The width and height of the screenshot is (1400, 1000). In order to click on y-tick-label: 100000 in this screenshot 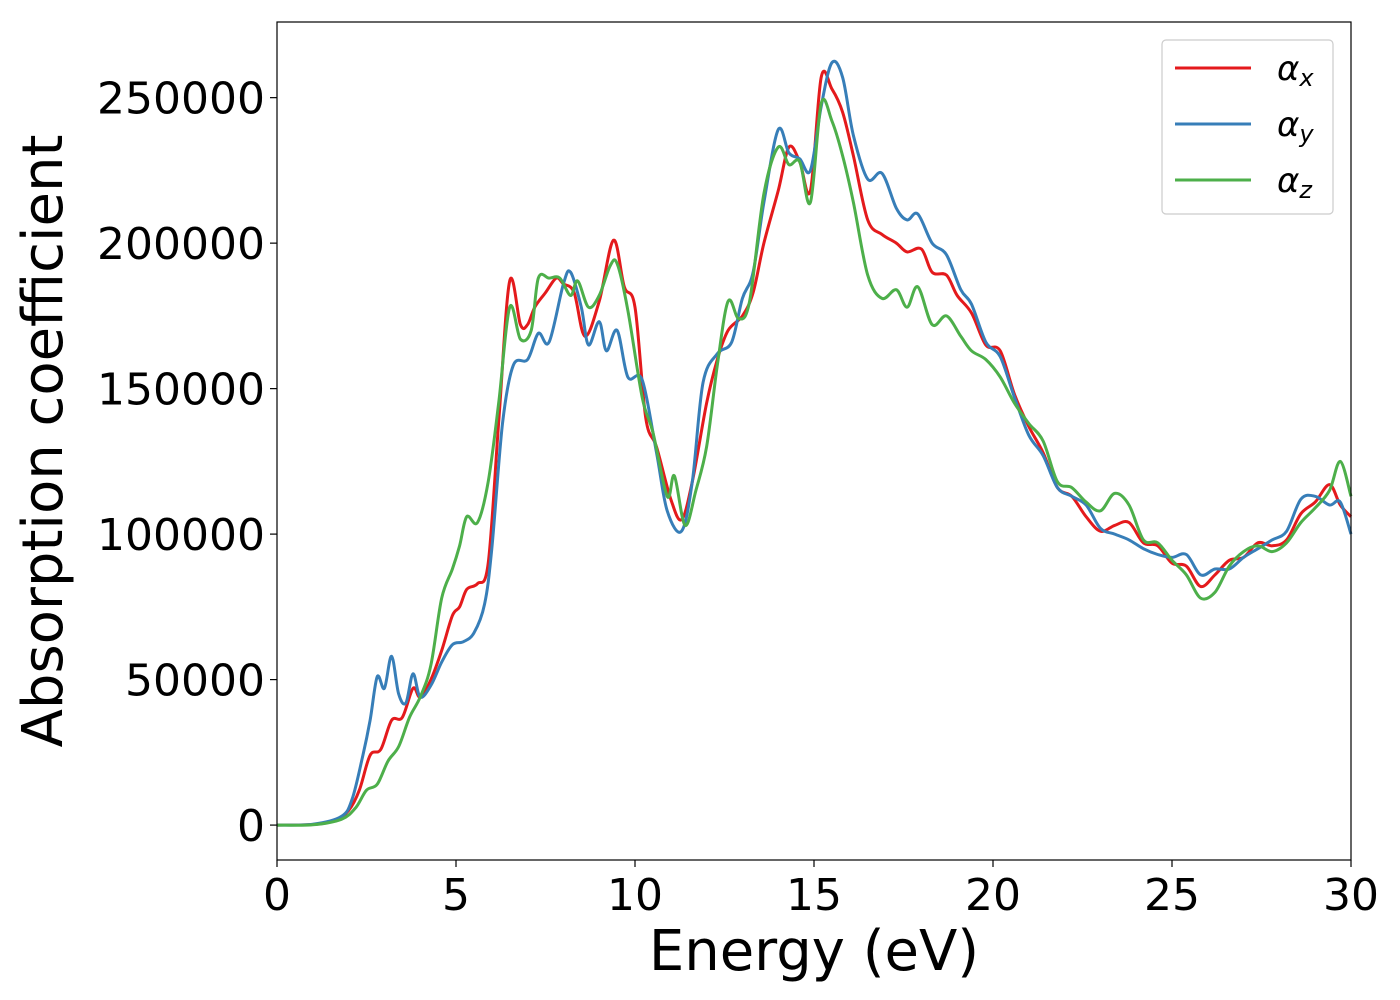, I will do `click(181, 535)`.